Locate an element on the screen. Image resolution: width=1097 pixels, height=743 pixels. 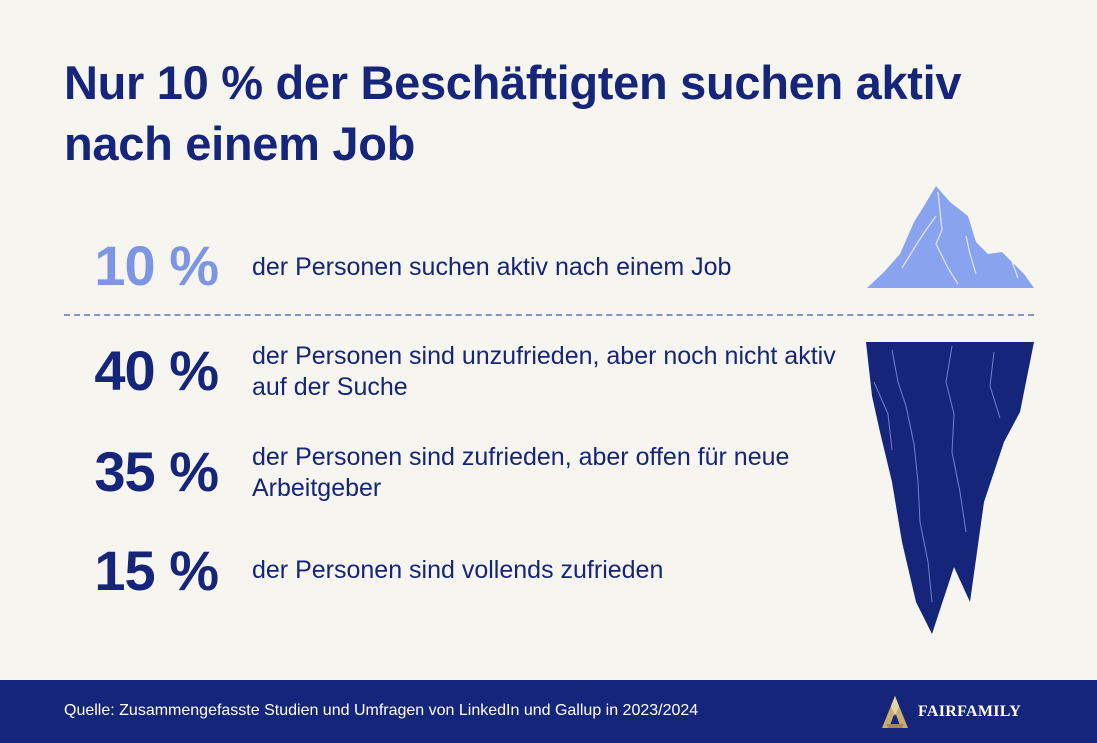
stat-value: 15 % is located at coordinates (156, 570).